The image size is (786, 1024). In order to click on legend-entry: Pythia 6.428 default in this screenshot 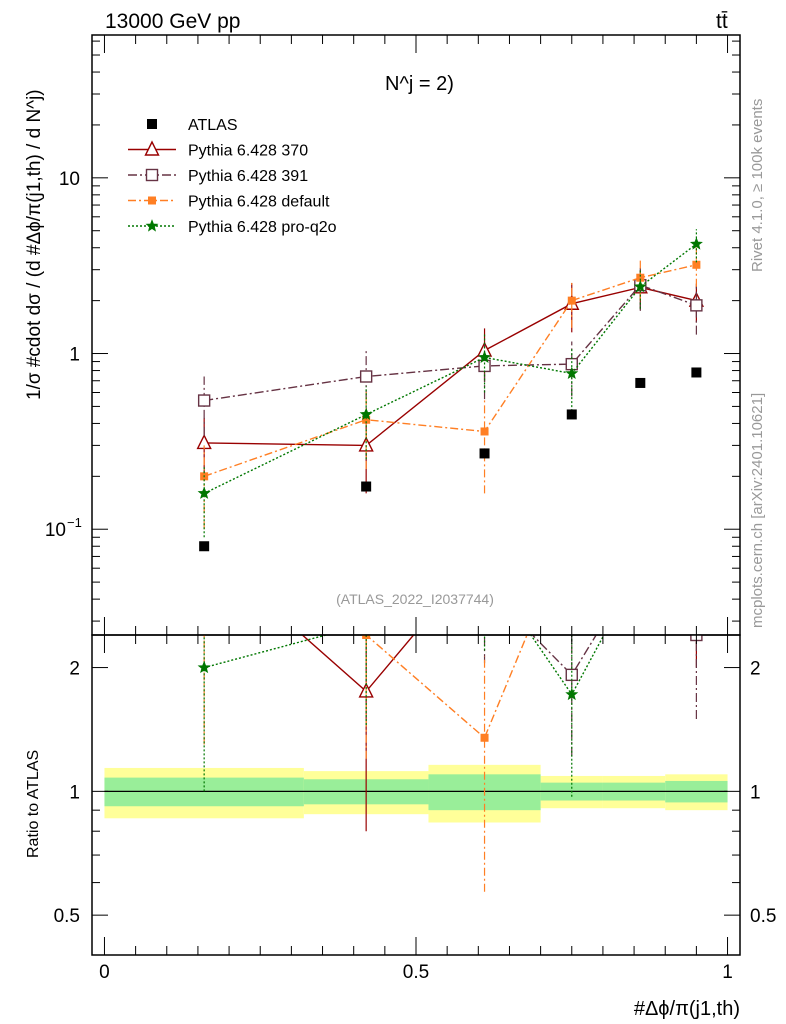, I will do `click(229, 202)`.